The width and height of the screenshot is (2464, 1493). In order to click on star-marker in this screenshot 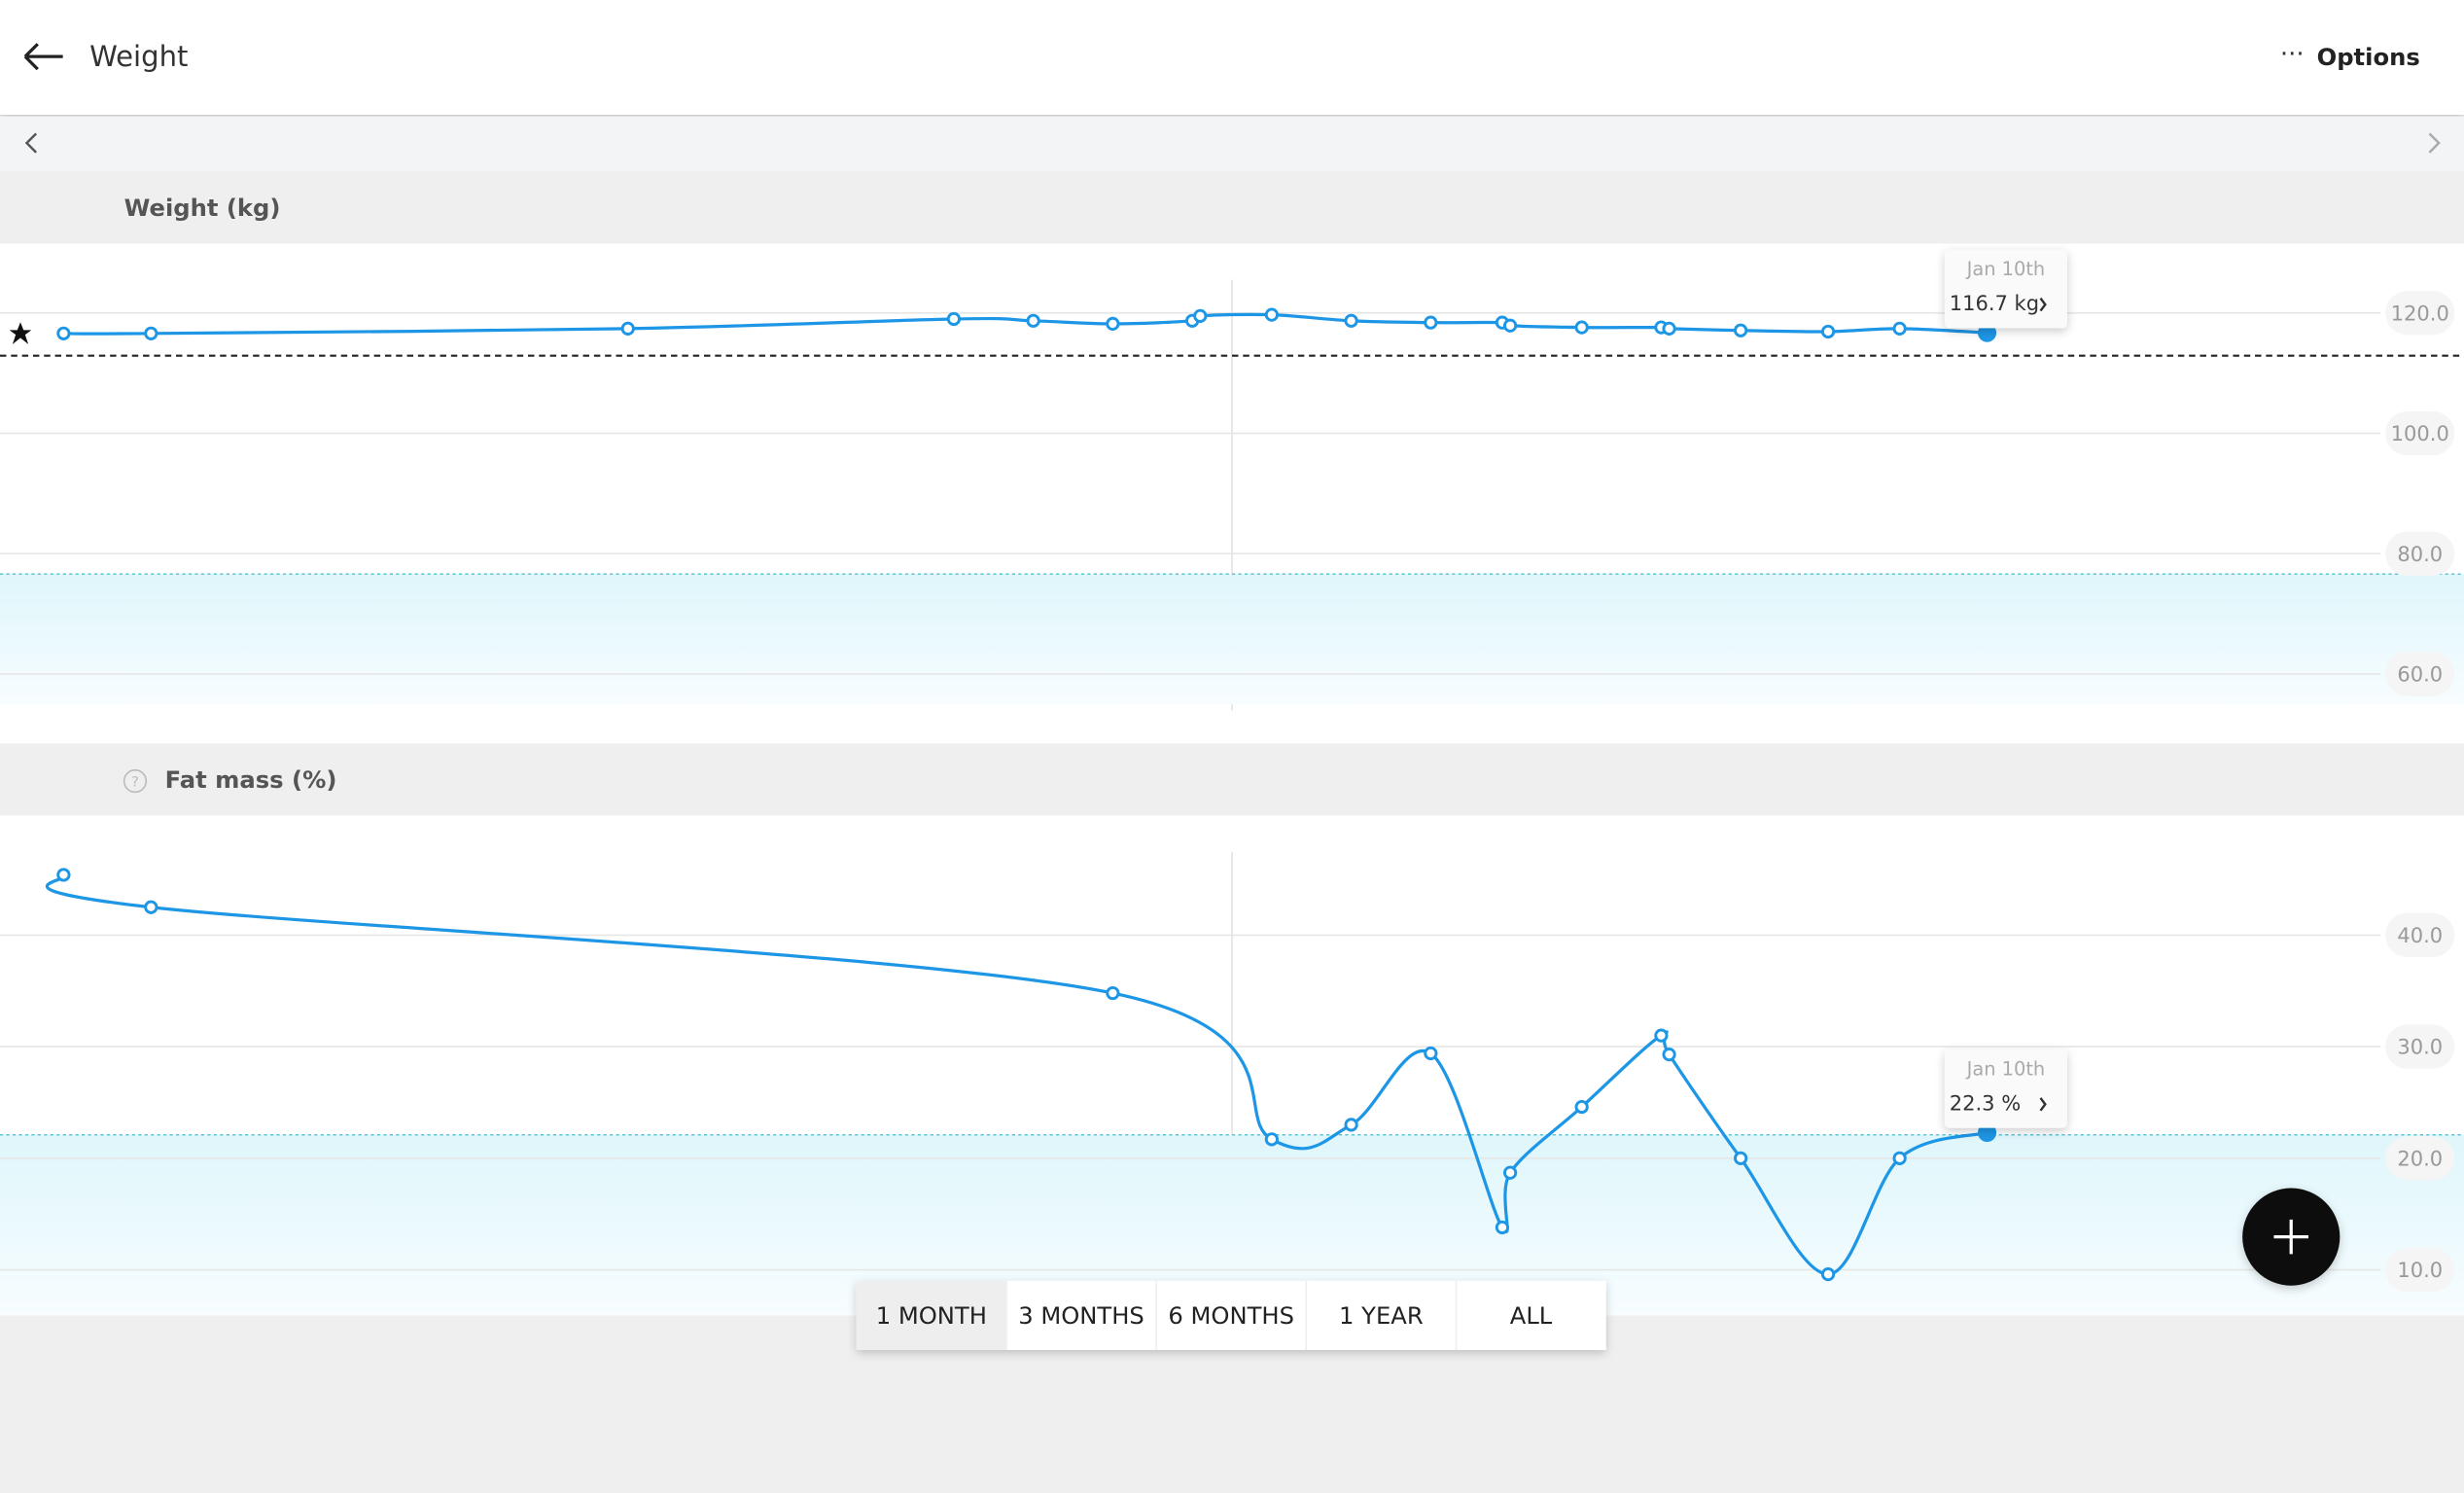, I will do `click(20, 333)`.